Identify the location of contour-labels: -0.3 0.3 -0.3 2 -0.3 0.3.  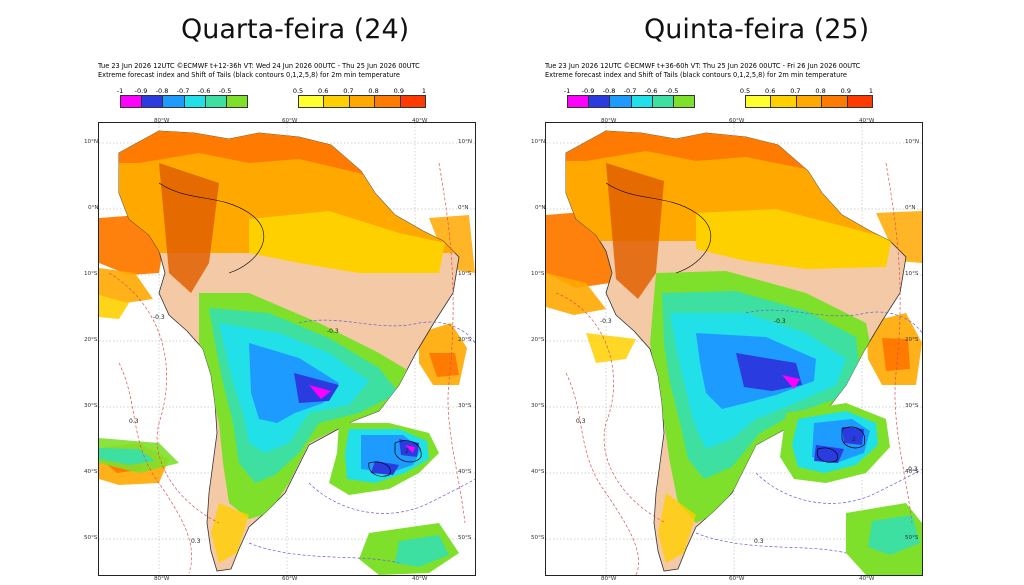
(747, 431).